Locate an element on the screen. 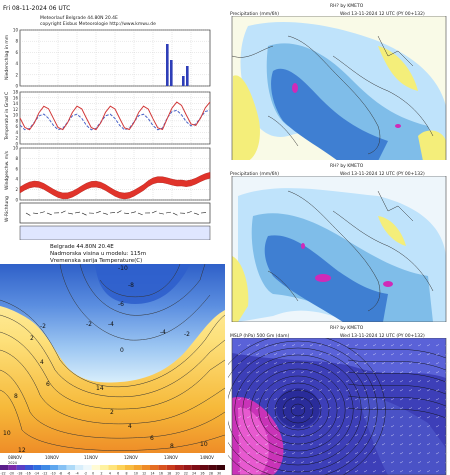 The image size is (450, 475). temp-dewpoint-line is located at coordinates (115, 120).